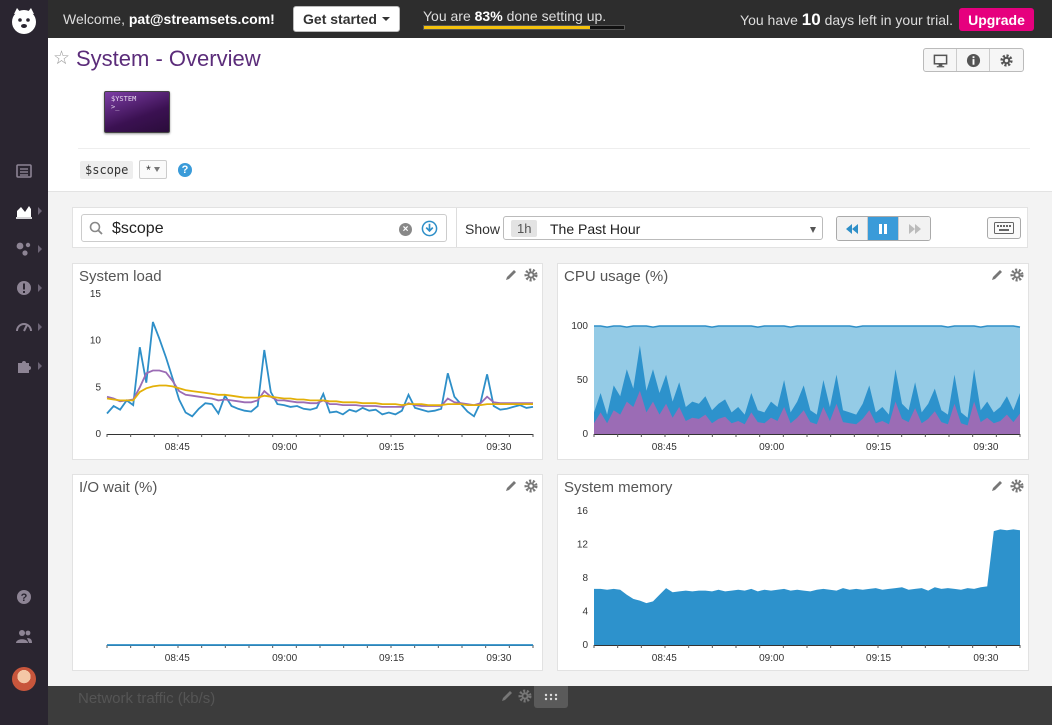 The width and height of the screenshot is (1052, 725). Describe the element at coordinates (579, 326) in the screenshot. I see `y-tick-label: 100` at that location.